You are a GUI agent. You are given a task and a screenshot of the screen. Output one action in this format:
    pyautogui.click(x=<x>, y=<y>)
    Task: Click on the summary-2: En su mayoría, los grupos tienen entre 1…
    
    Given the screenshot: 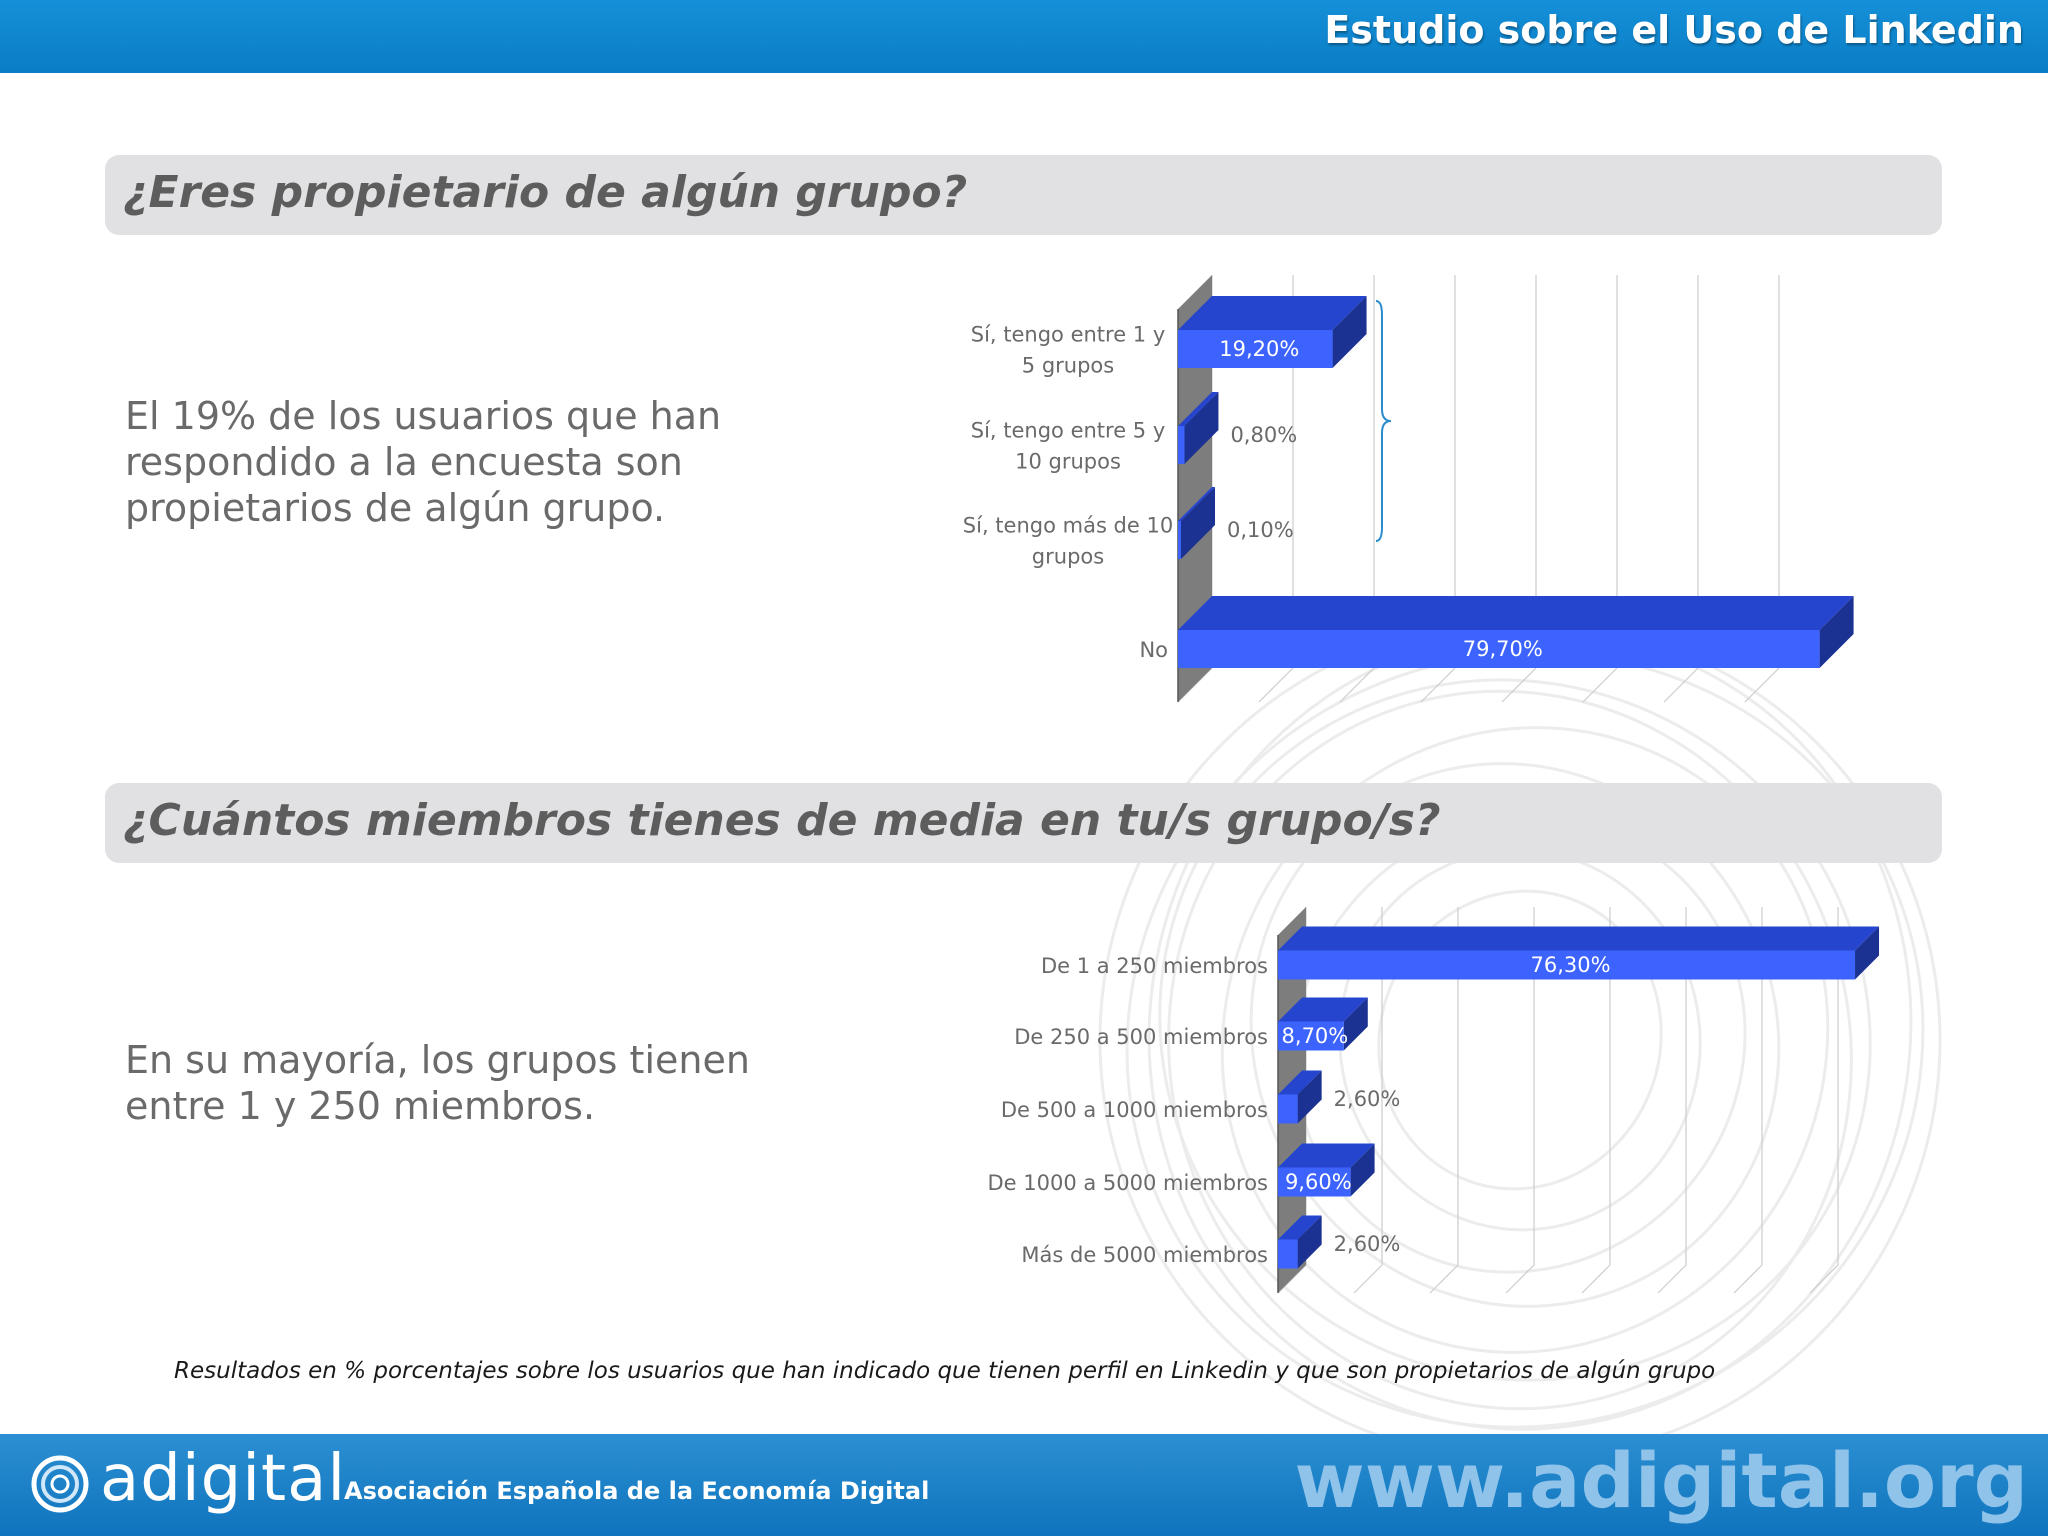 What is the action you would take?
    pyautogui.click(x=437, y=1083)
    